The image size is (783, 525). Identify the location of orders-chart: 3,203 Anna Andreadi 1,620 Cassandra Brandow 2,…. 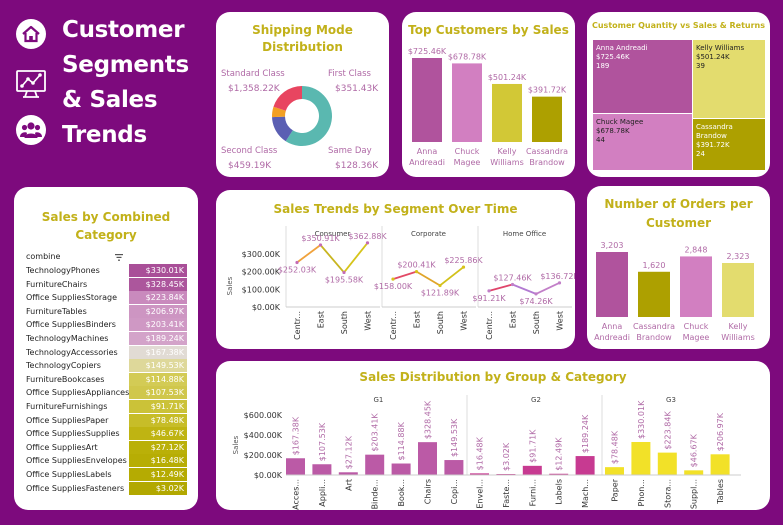
(674, 291).